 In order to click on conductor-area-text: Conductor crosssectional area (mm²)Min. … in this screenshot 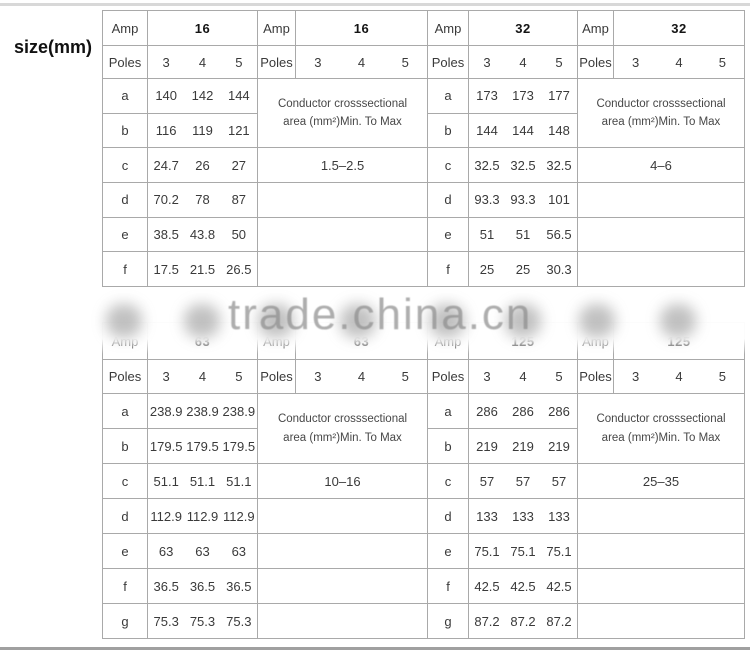, I will do `click(342, 428)`.